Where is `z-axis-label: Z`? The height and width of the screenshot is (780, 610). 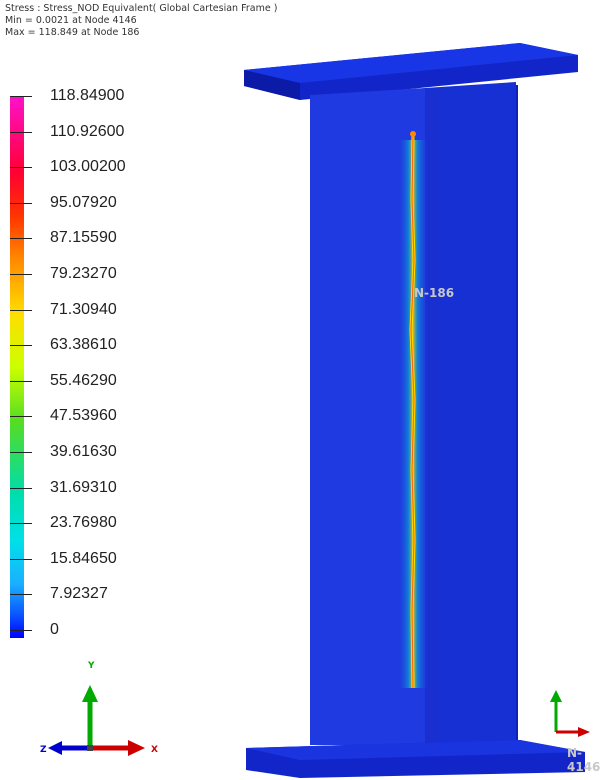
z-axis-label: Z is located at coordinates (43, 750).